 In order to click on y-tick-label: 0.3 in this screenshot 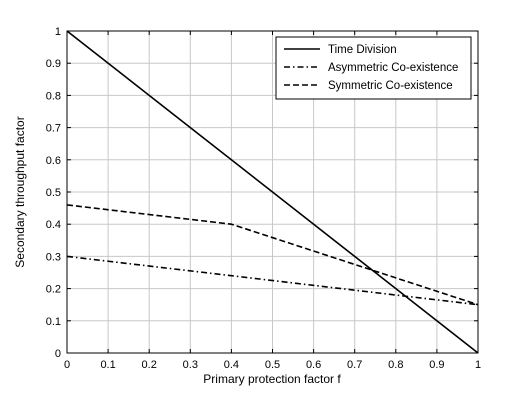, I will do `click(53, 257)`.